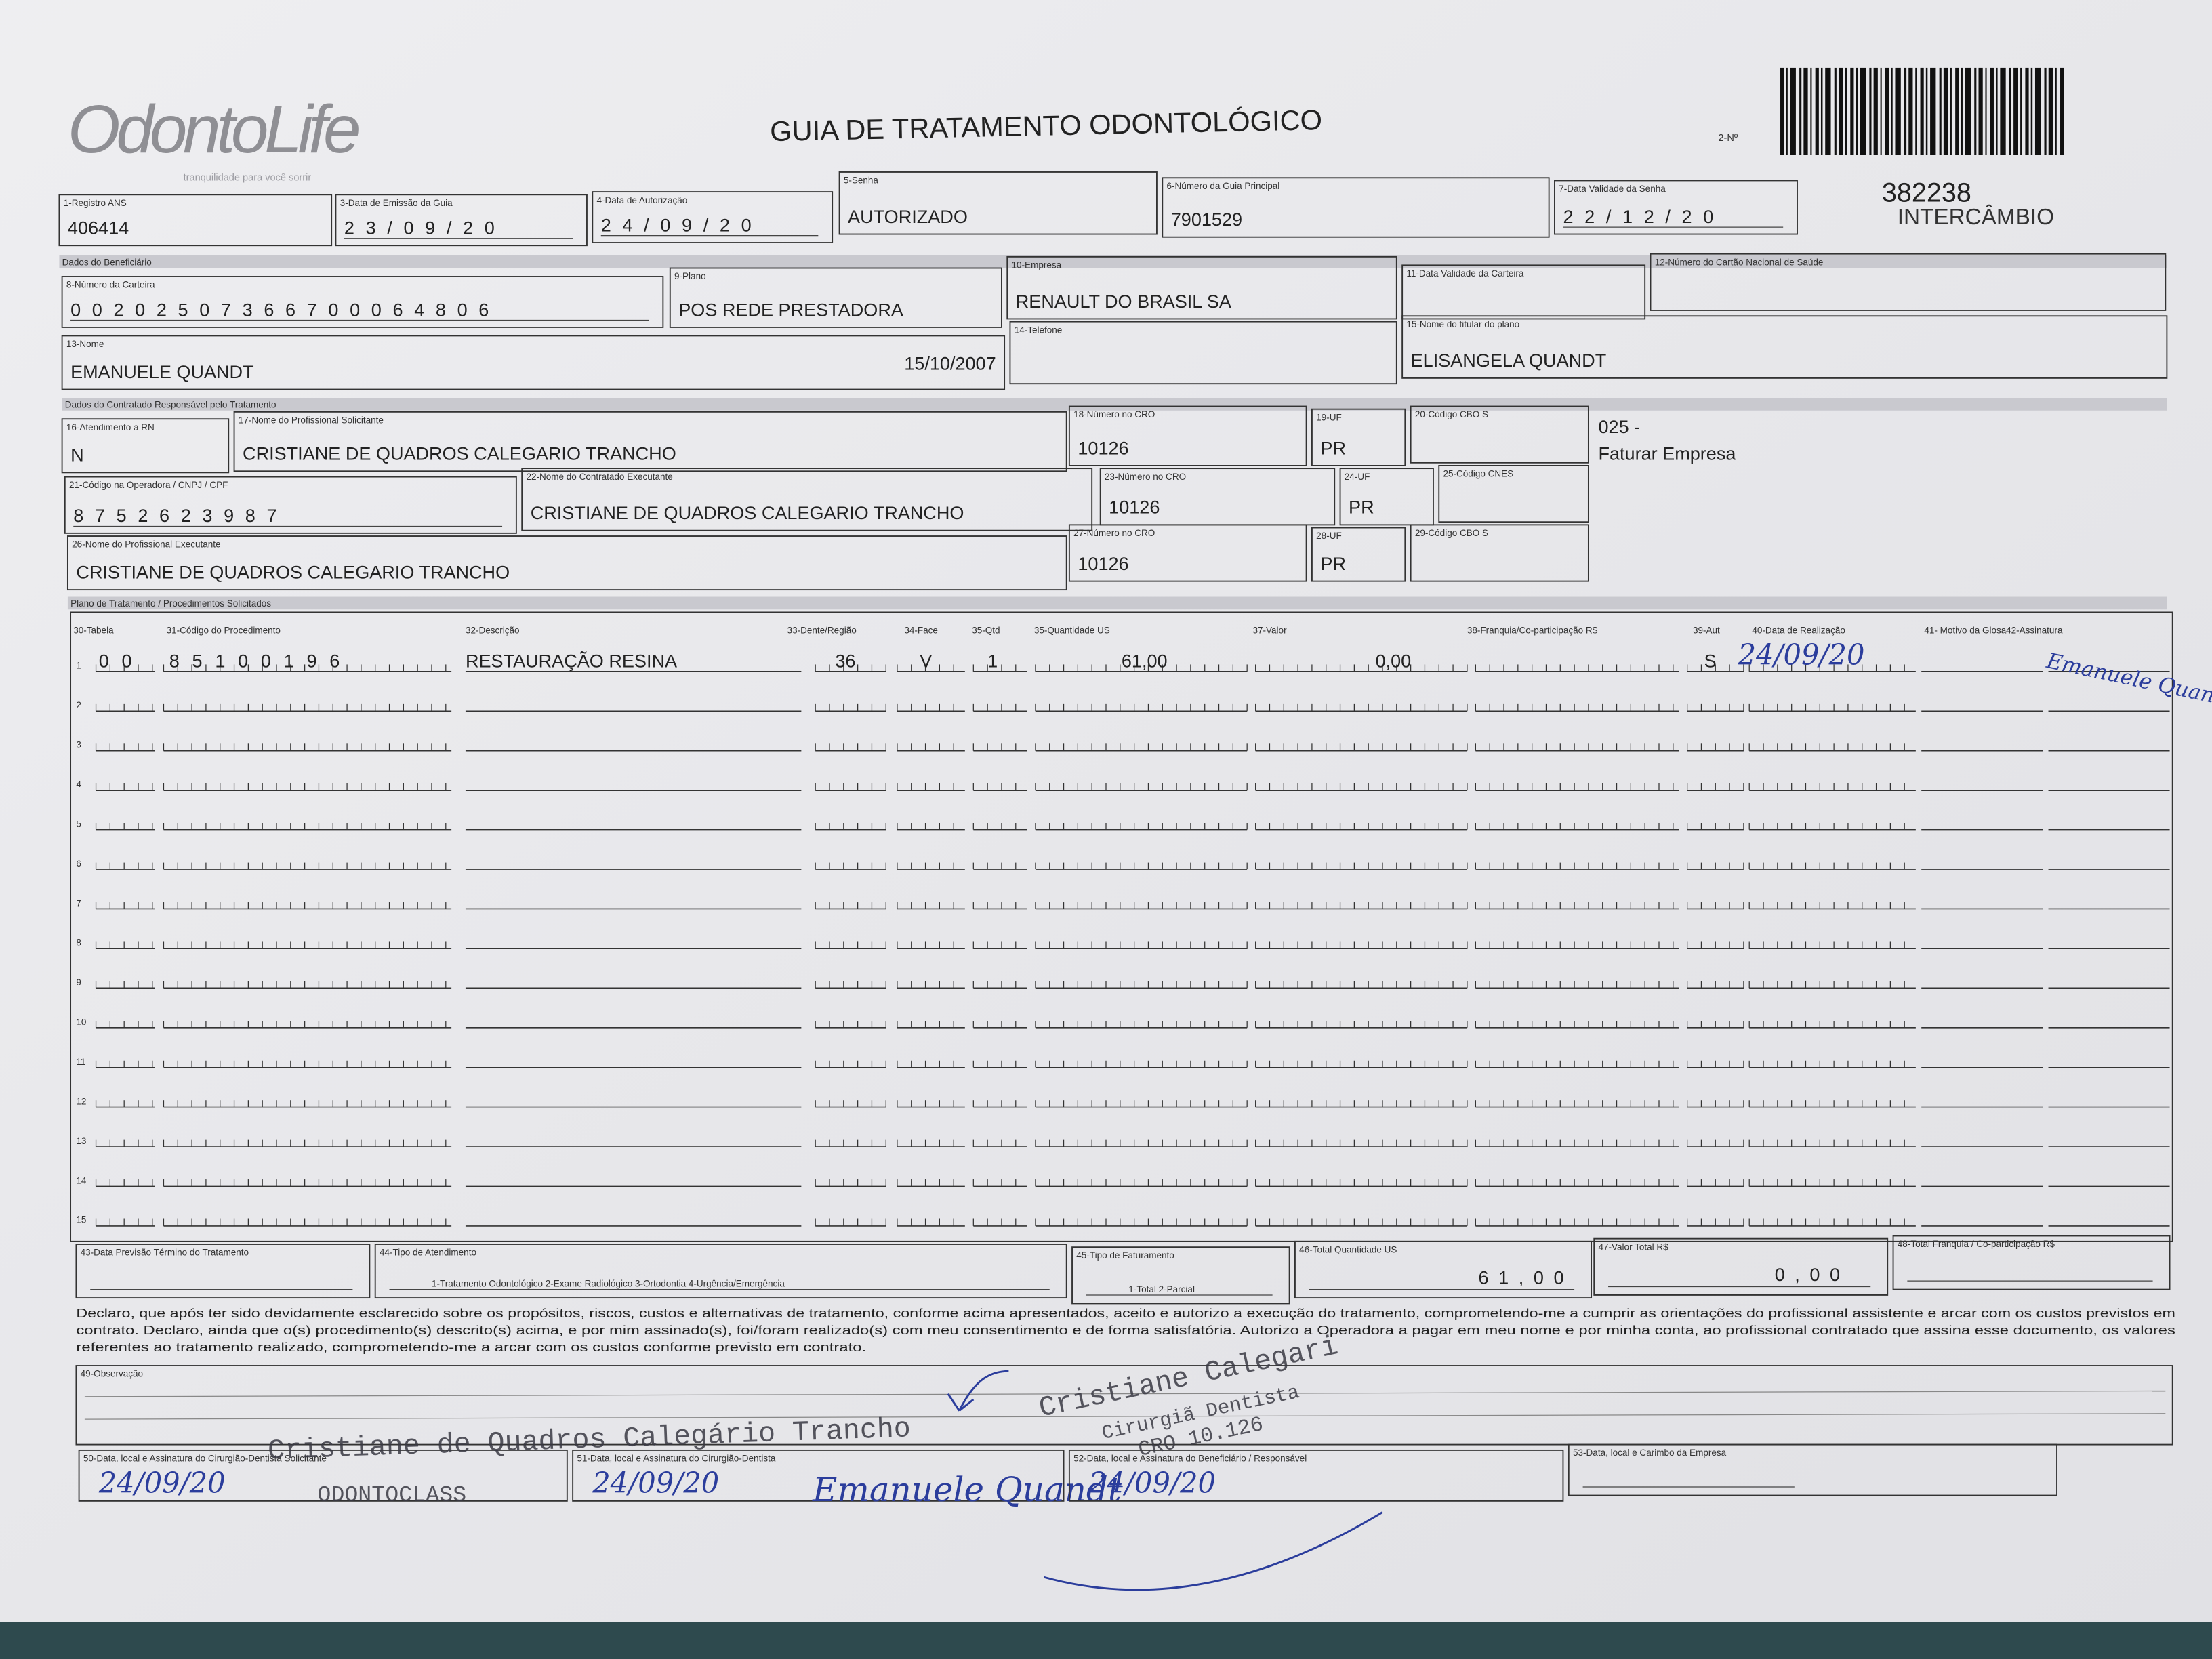 The width and height of the screenshot is (2212, 1659). What do you see at coordinates (260, 662) in the screenshot?
I see `cell-value: 85100196` at bounding box center [260, 662].